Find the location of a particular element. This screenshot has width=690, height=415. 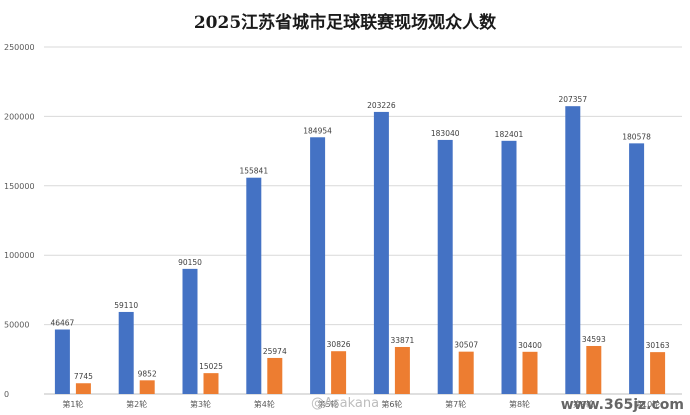

data-label: 34593 is located at coordinates (594, 339).